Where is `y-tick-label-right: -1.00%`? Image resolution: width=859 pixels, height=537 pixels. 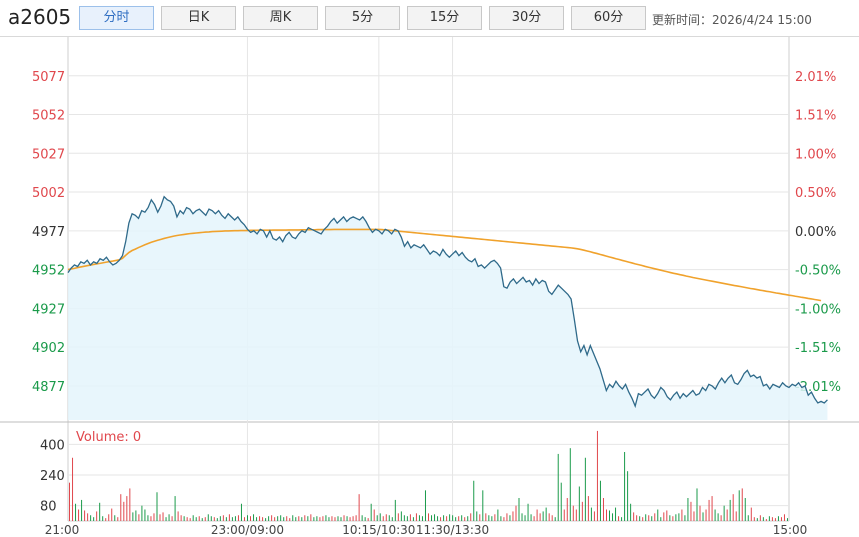 y-tick-label-right: -1.00% is located at coordinates (818, 309).